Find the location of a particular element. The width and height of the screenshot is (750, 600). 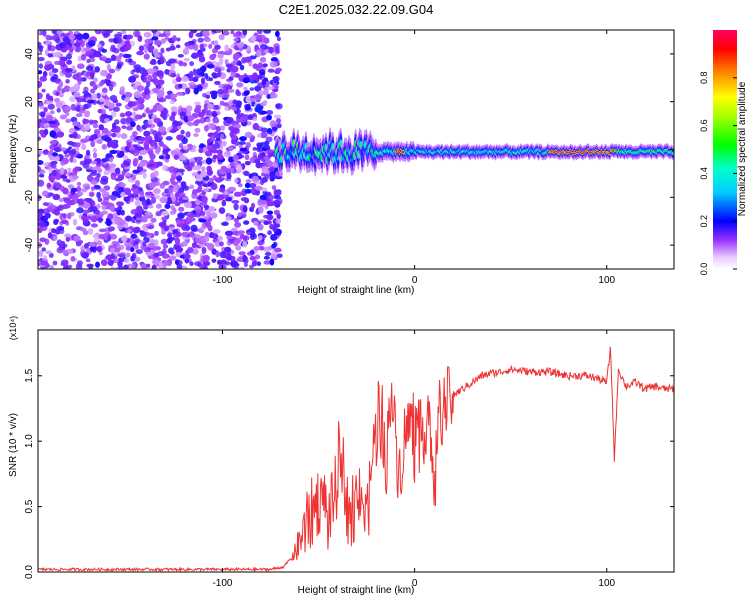

y-tick-label: 0.5 is located at coordinates (29, 506).